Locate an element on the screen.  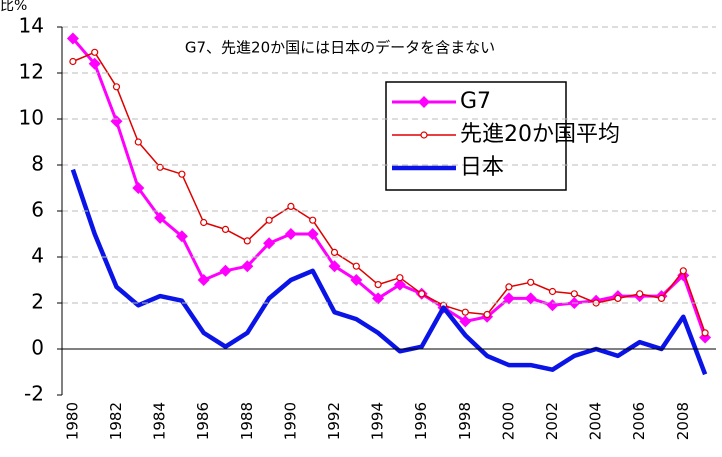
x-tick-label: 2002 is located at coordinates (552, 421).